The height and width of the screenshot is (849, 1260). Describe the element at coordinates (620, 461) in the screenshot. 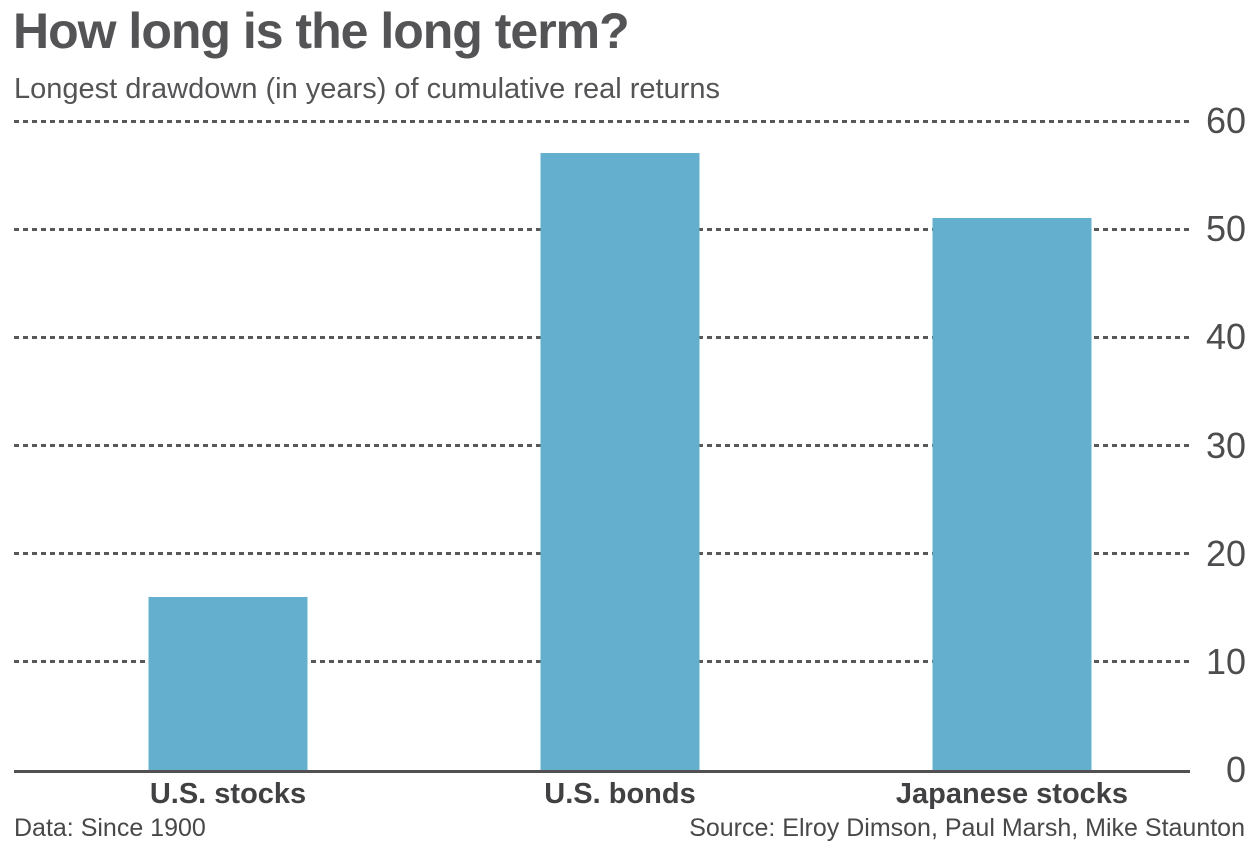

I see `bar-u-s-bonds` at that location.